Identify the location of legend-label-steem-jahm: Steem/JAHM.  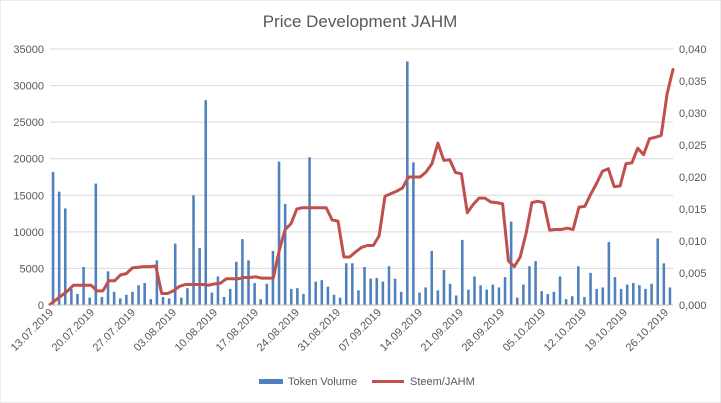
(442, 382).